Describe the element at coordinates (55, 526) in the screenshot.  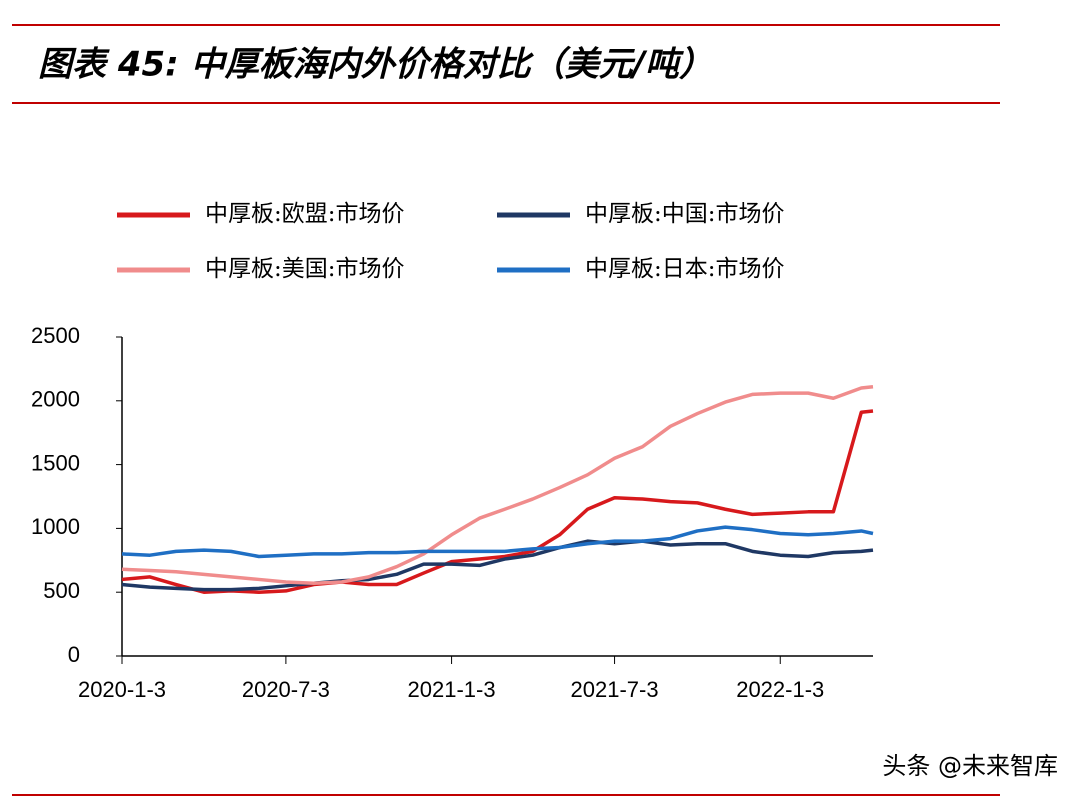
I see `y-tick-label: 1000` at that location.